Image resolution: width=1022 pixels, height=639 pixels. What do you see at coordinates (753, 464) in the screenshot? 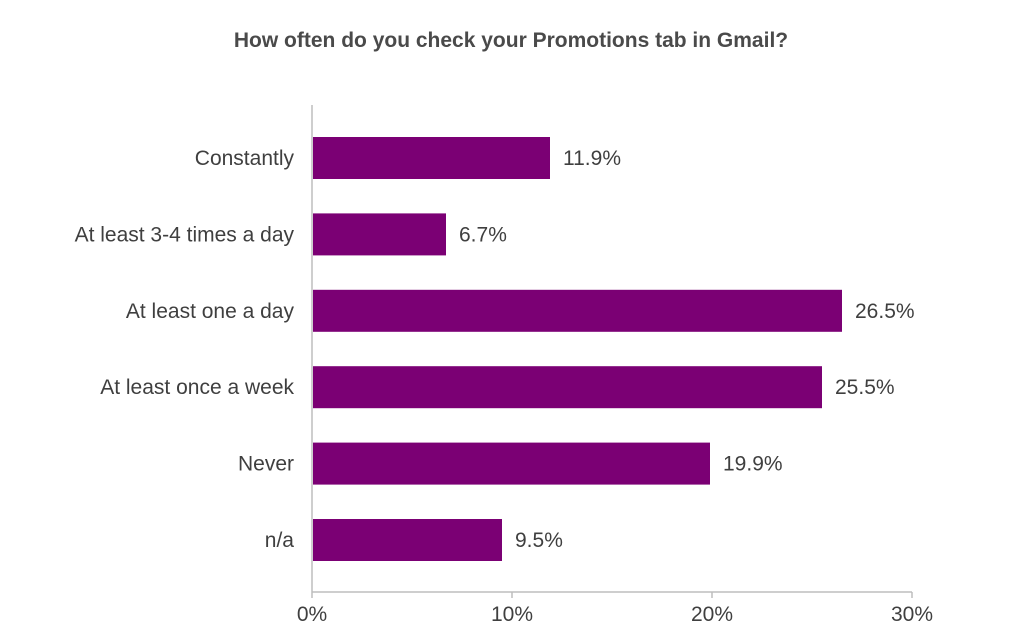
I see `data-label: 19.9%` at bounding box center [753, 464].